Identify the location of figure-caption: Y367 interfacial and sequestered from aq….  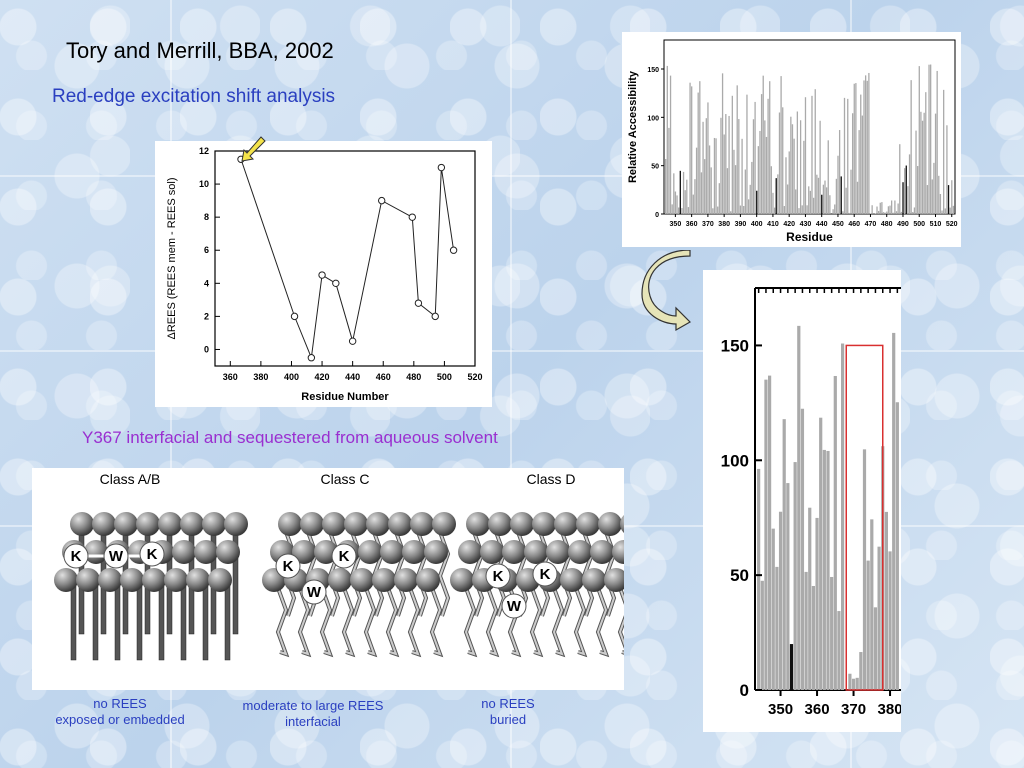
(290, 437).